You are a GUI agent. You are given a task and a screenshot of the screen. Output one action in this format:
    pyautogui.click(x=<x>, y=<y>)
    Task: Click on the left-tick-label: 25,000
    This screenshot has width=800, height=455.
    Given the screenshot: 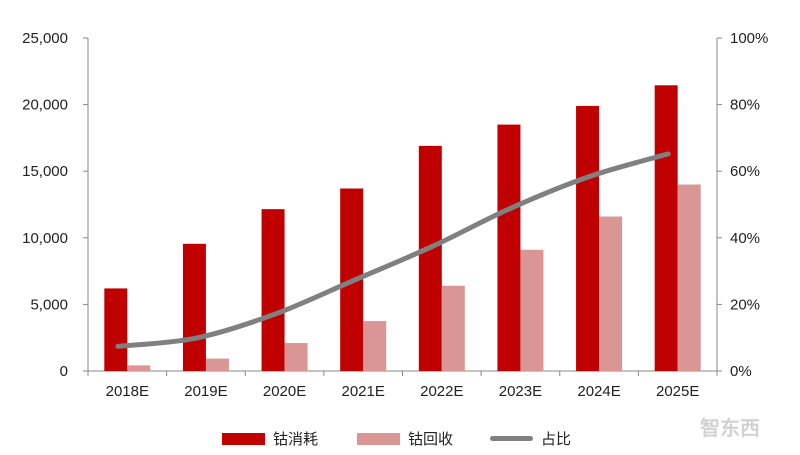 What is the action you would take?
    pyautogui.click(x=45, y=38)
    